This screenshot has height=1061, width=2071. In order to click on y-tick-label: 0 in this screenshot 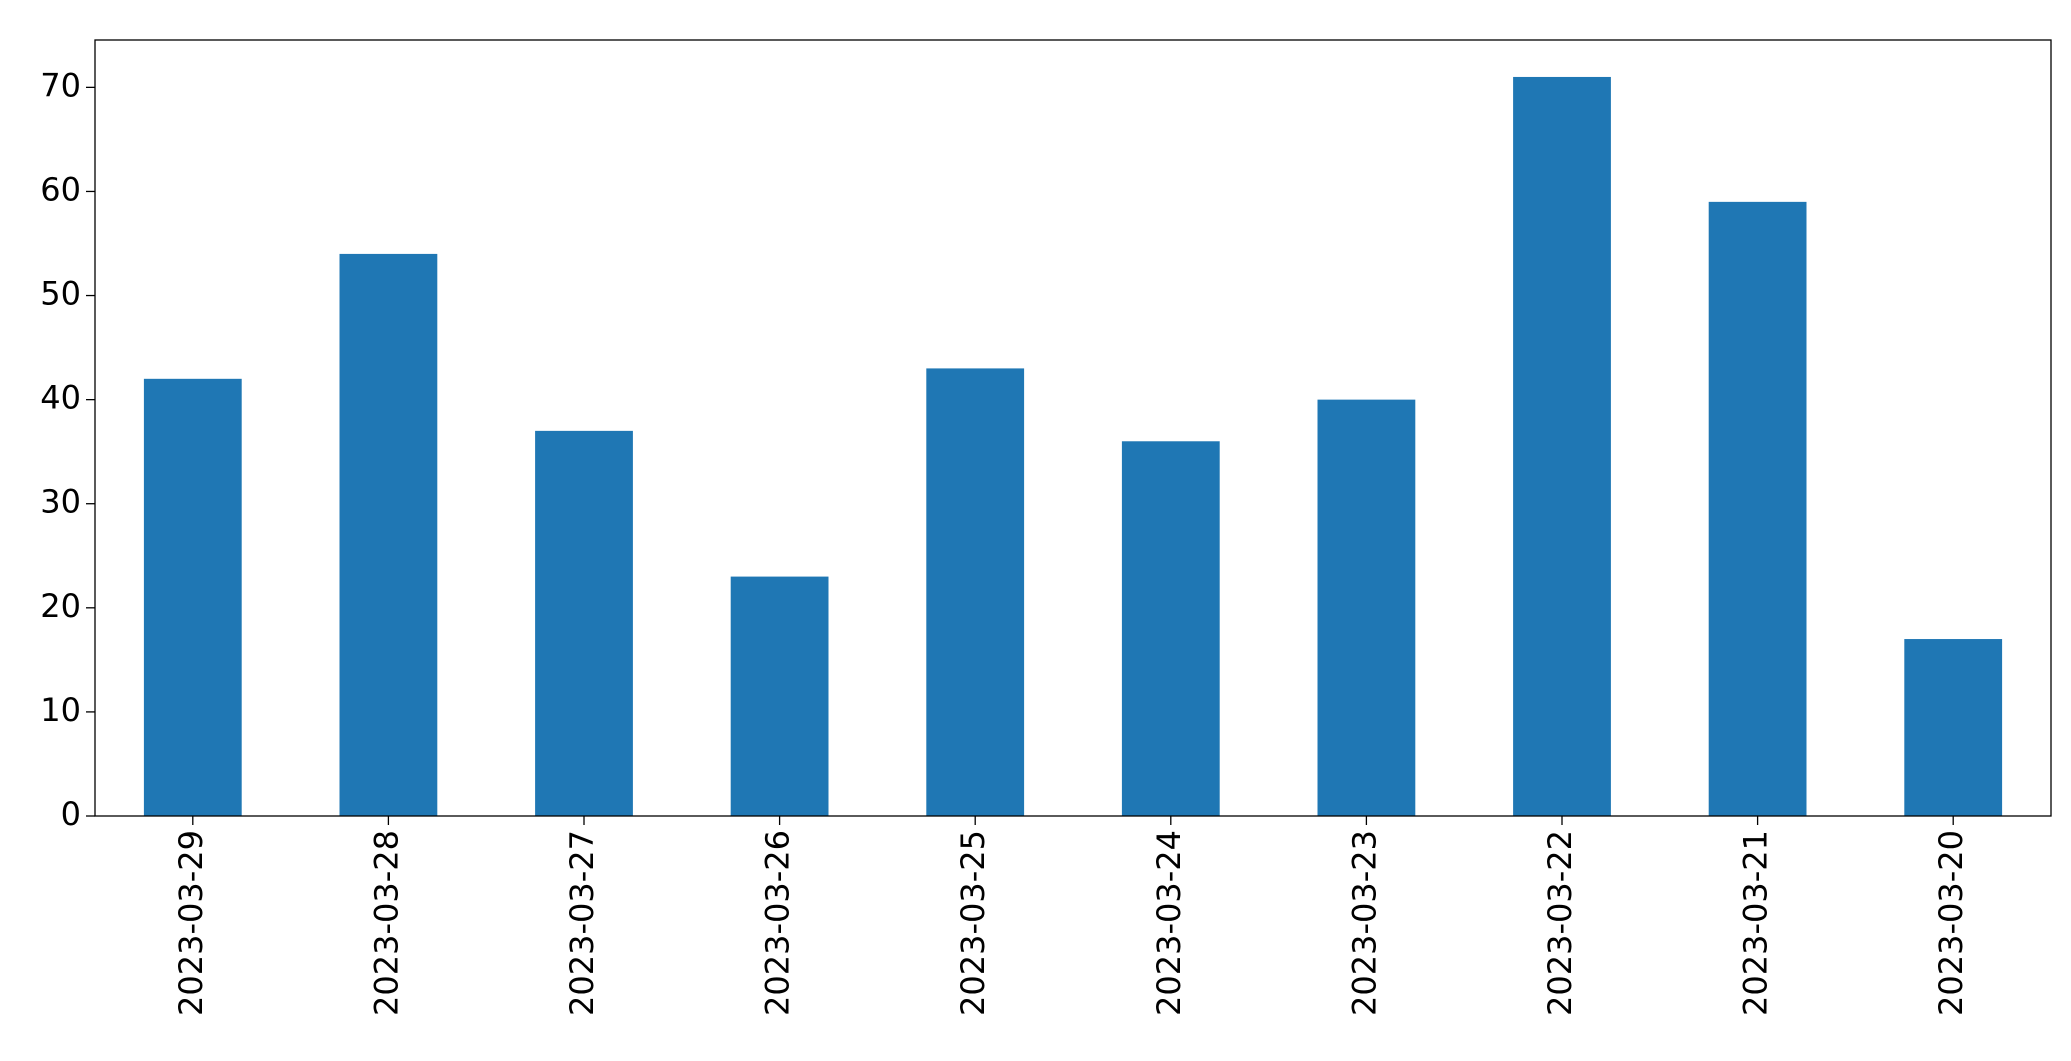, I will do `click(71, 814)`.